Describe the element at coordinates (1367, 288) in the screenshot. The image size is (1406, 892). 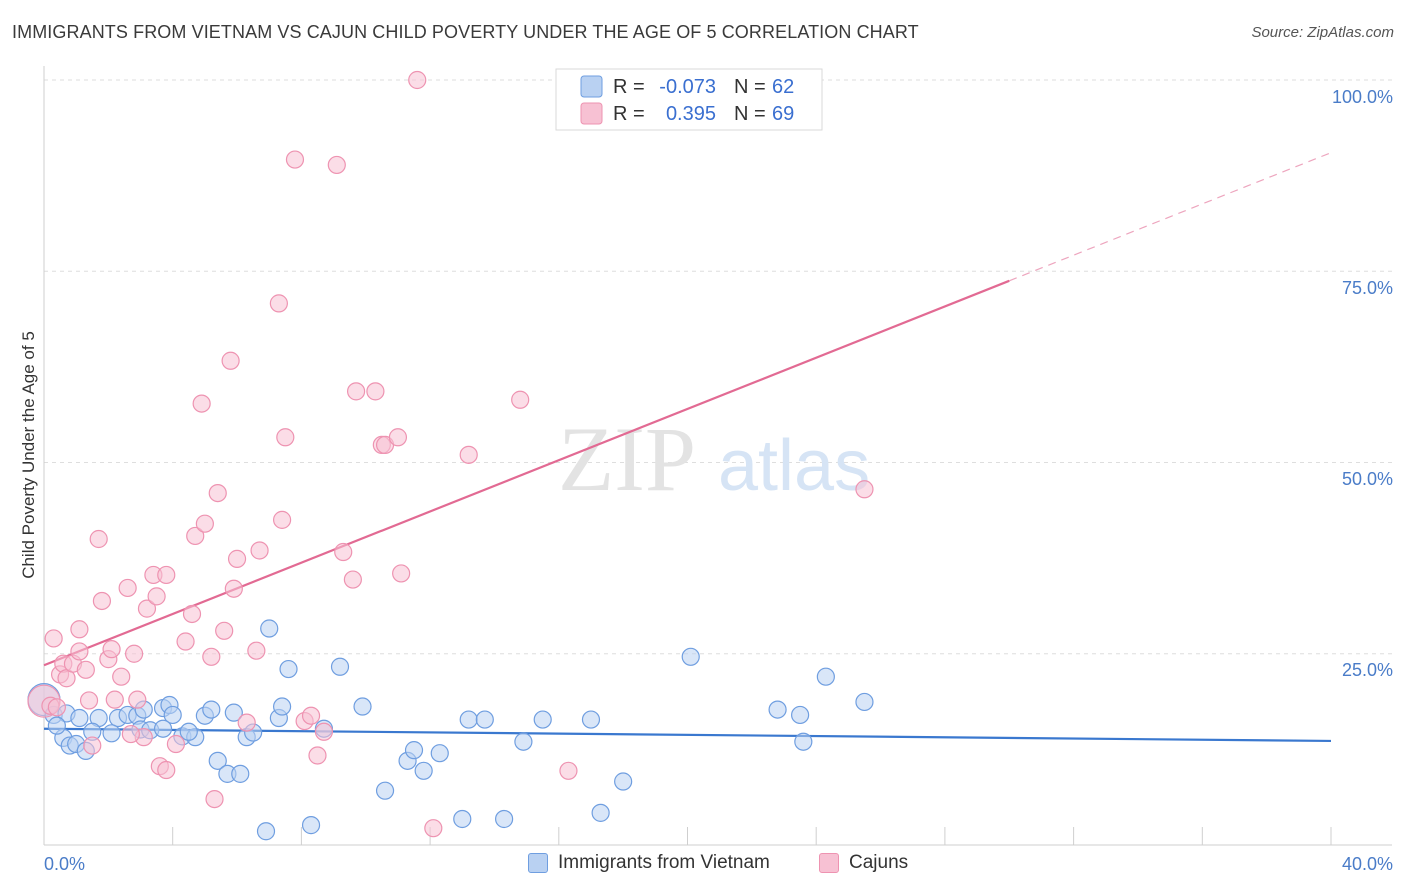
I see `y-tick-label-75: 75.0%` at that location.